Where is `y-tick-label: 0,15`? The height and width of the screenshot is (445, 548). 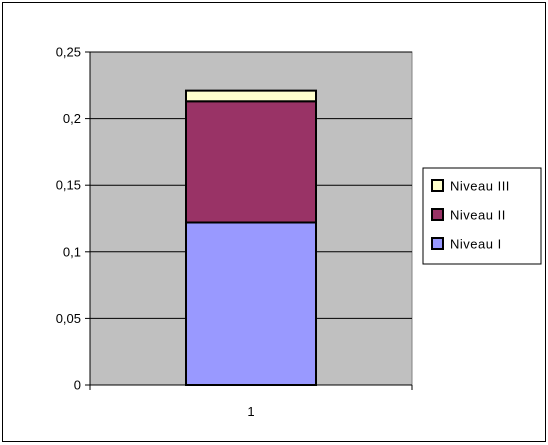 y-tick-label: 0,15 is located at coordinates (68, 185).